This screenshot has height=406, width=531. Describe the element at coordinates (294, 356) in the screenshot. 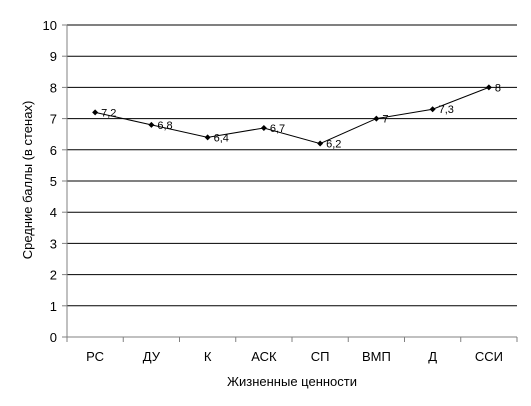

I see `x-tick-labels: РС ДУ К АСК СП ВМП Д ССИ` at that location.